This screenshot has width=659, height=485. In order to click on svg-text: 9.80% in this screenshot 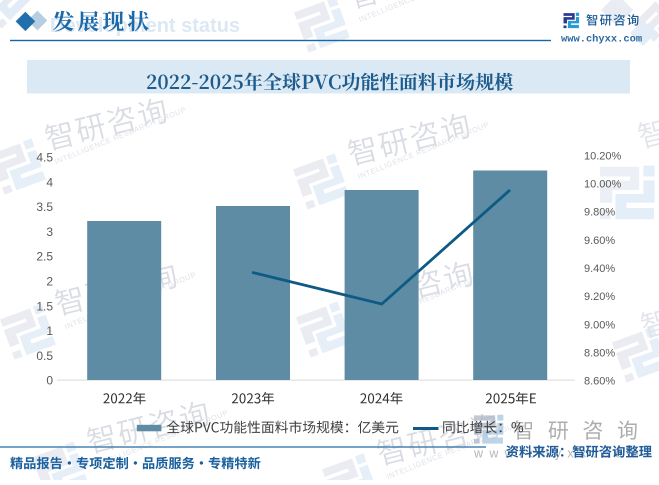, I will do `click(599, 213)`.